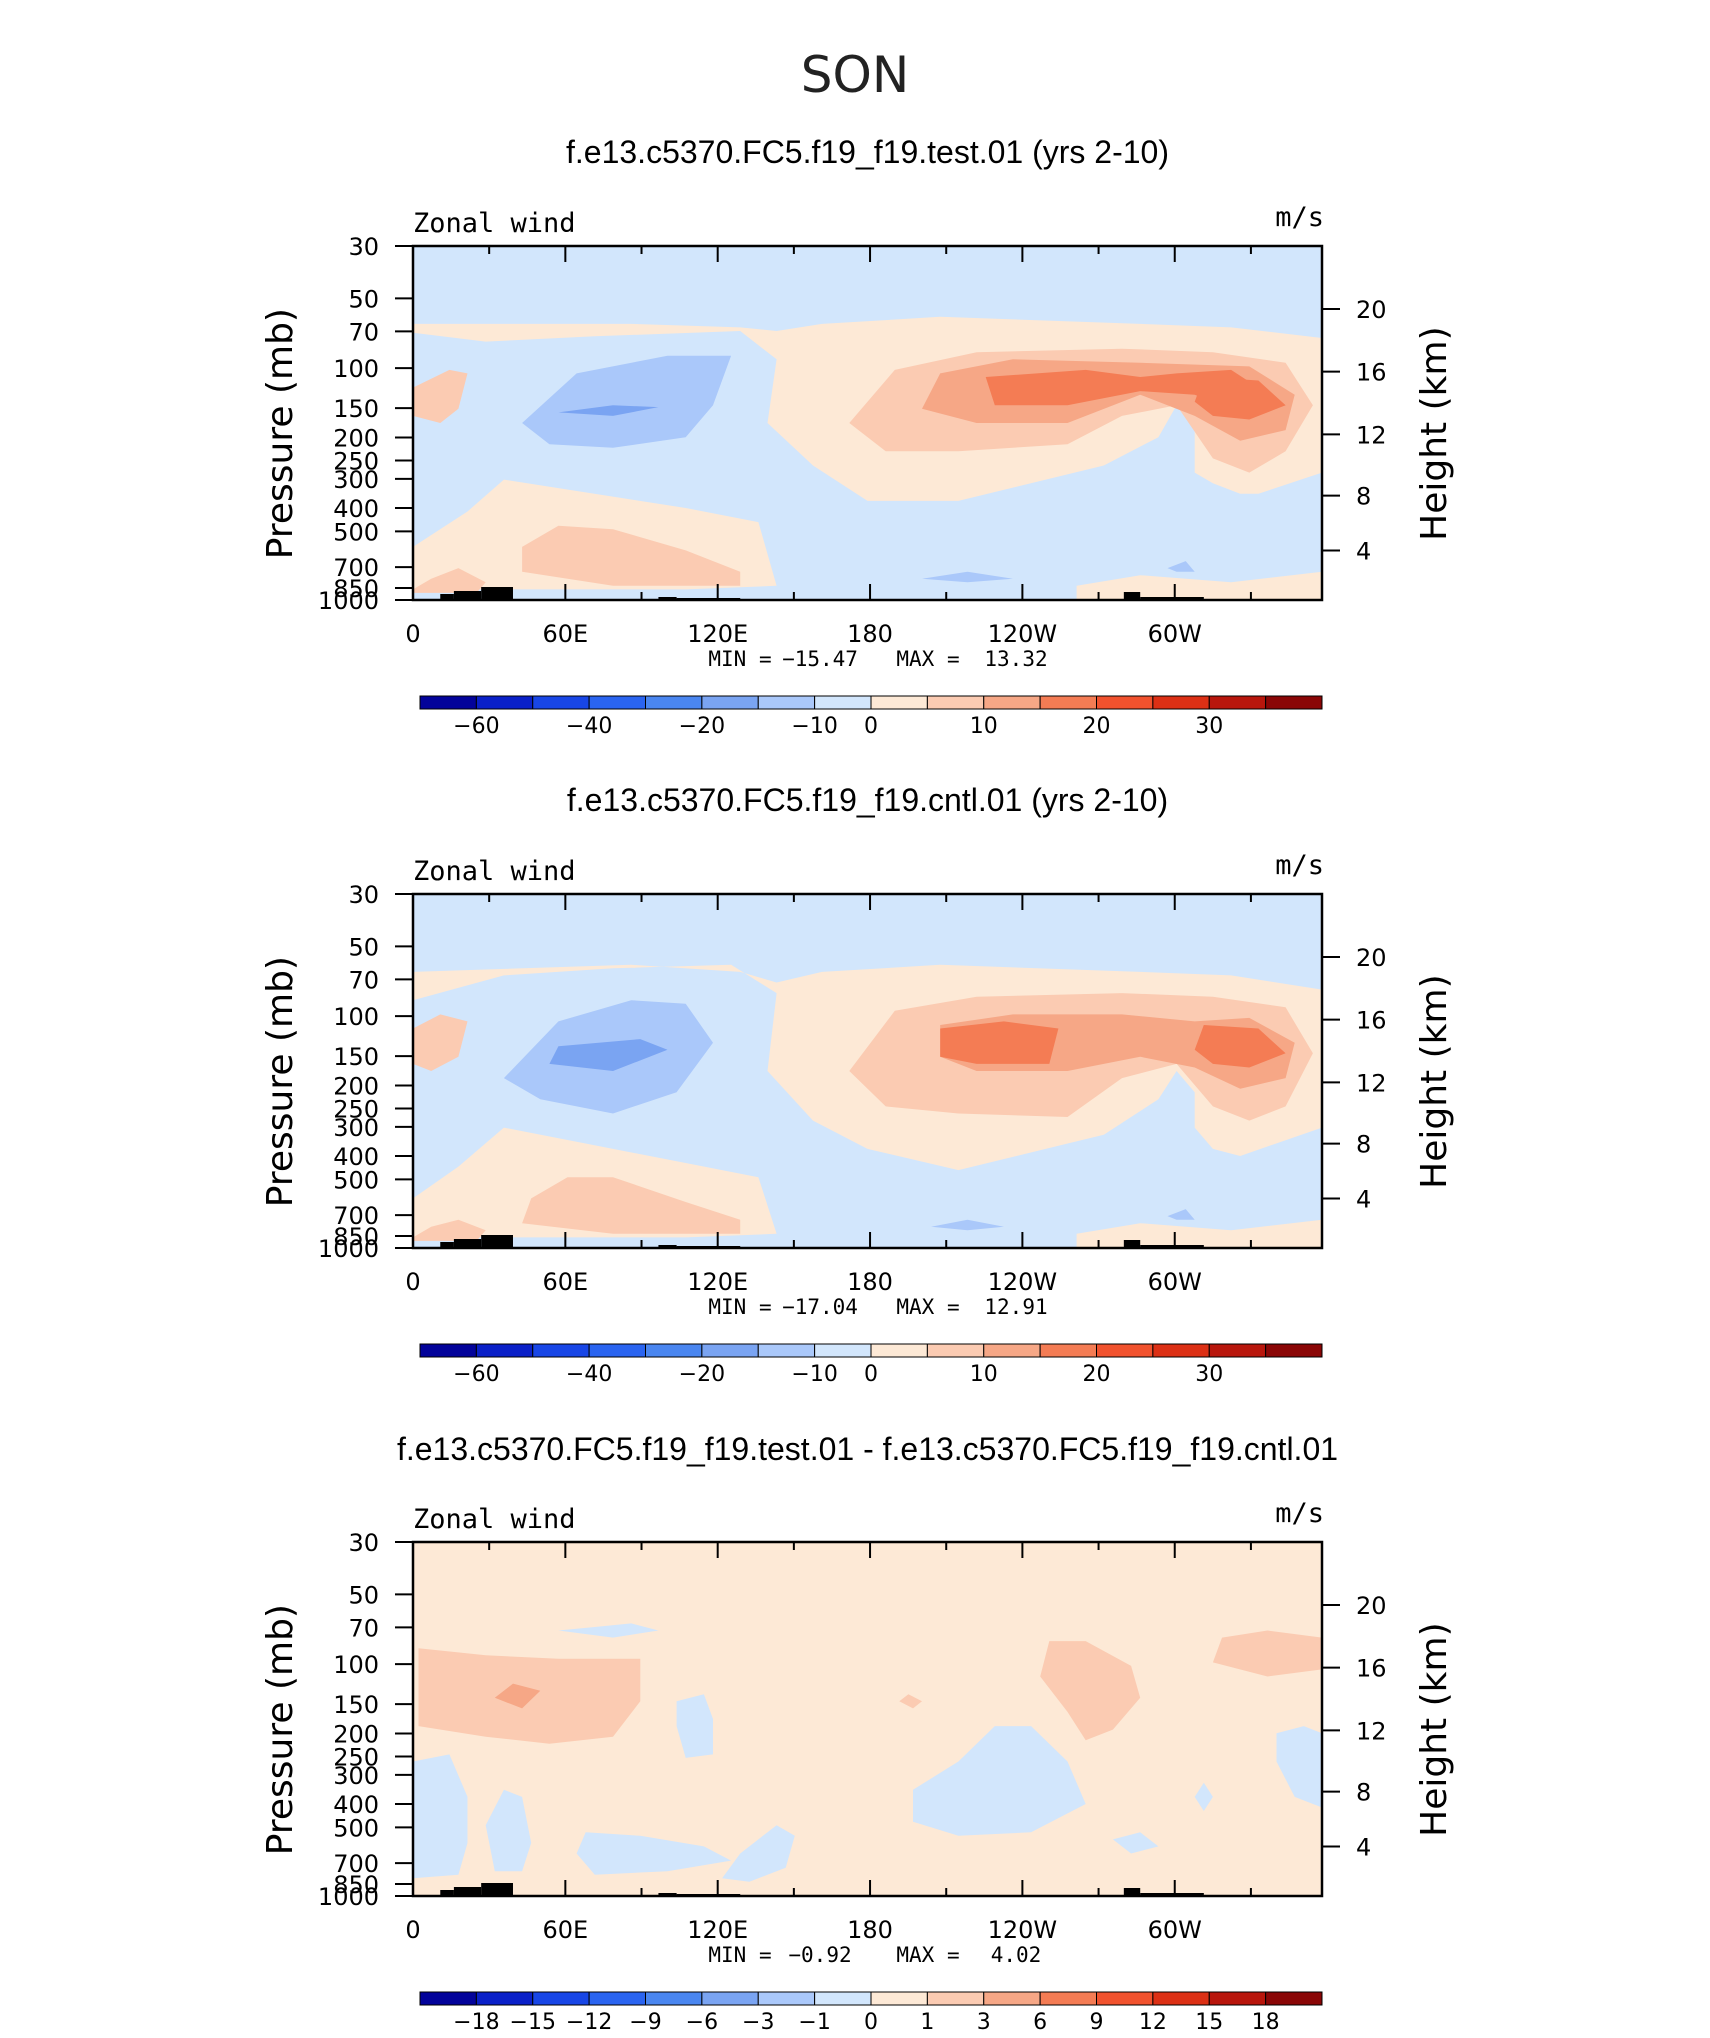 The width and height of the screenshot is (1710, 2038). Describe the element at coordinates (1015, 1307) in the screenshot. I see `max-value: 12.91` at that location.